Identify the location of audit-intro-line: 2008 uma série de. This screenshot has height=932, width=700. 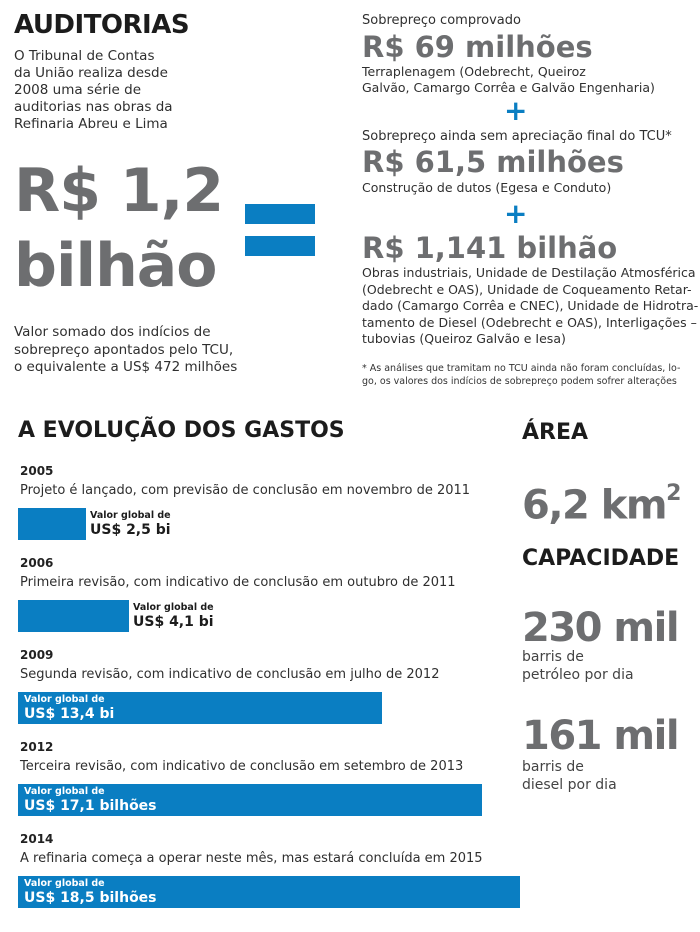
(78, 90).